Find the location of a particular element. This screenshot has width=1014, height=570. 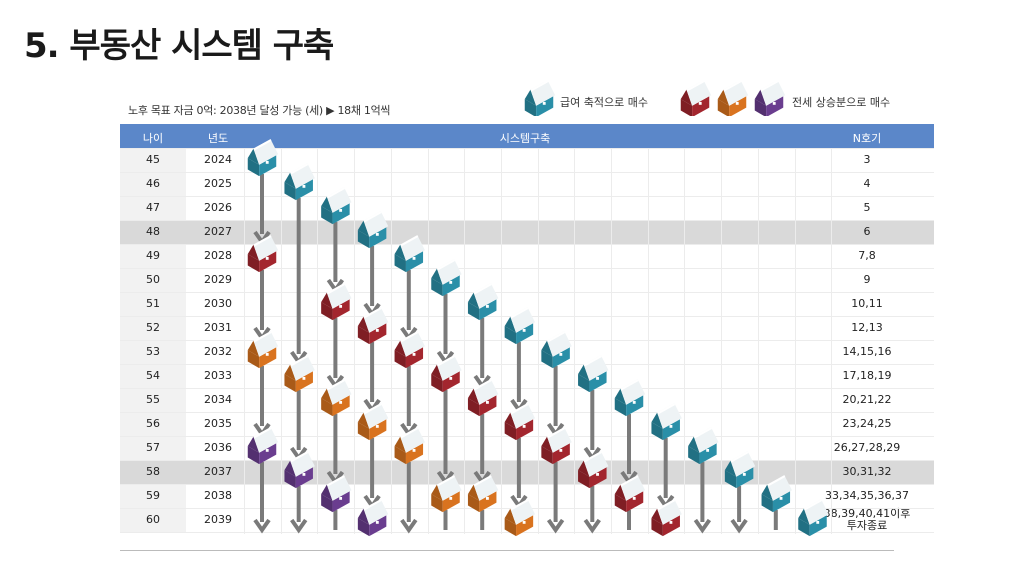

age-cell: 52 is located at coordinates (153, 328).